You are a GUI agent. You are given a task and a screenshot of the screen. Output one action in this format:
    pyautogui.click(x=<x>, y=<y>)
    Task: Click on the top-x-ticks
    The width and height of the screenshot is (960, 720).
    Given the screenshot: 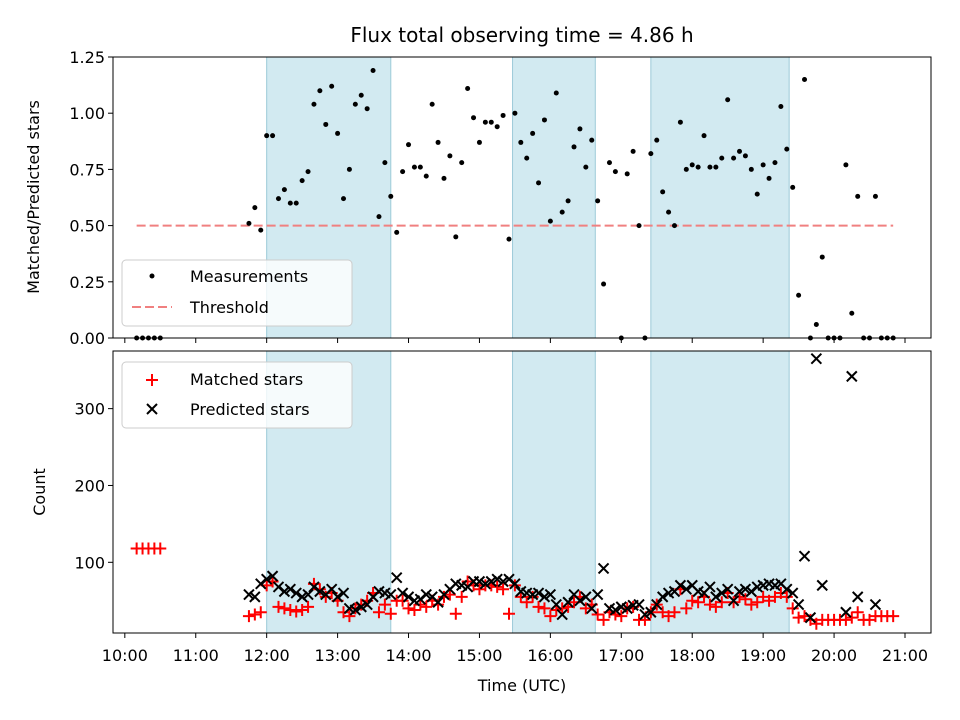 What is the action you would take?
    pyautogui.click(x=515, y=340)
    